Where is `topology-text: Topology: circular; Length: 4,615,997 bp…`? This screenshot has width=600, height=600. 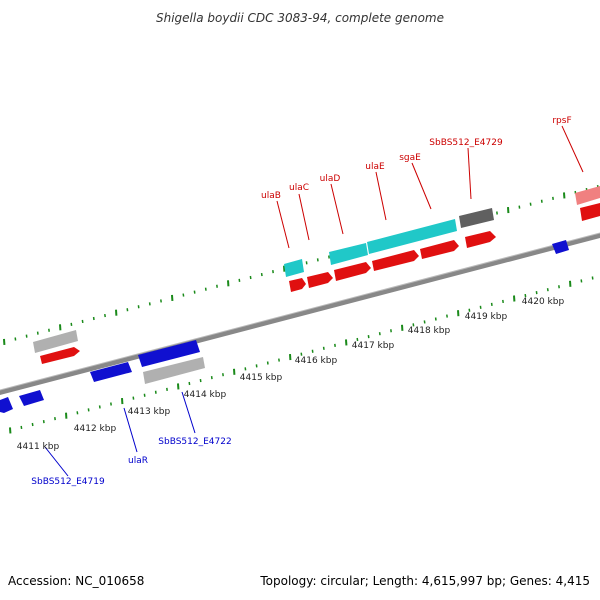
topology-text: Topology: circular; Length: 4,615,997 bp… is located at coordinates (424, 581).